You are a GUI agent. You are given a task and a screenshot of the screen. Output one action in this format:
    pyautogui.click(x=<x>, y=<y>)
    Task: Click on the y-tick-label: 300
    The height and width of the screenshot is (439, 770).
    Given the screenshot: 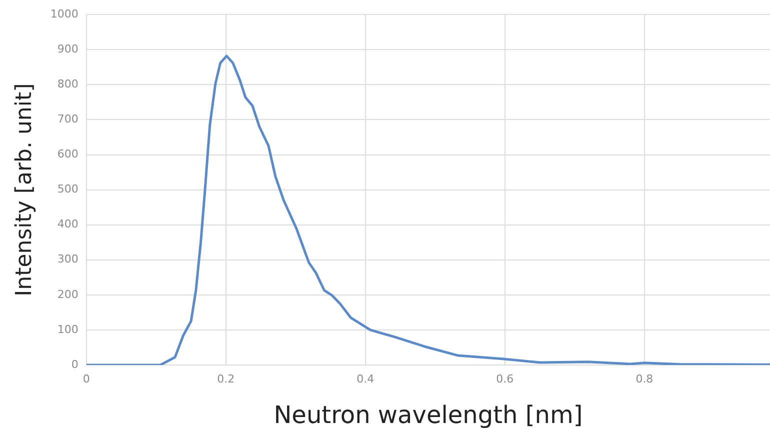 What is the action you would take?
    pyautogui.click(x=67, y=259)
    